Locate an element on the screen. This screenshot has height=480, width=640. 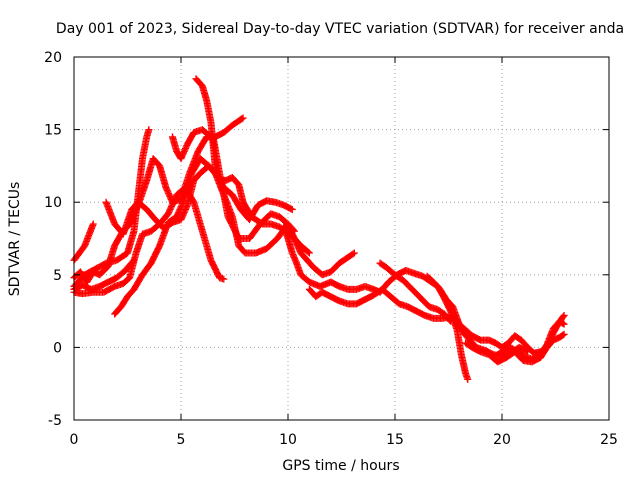
x-tick-label: 10 is located at coordinates (288, 440).